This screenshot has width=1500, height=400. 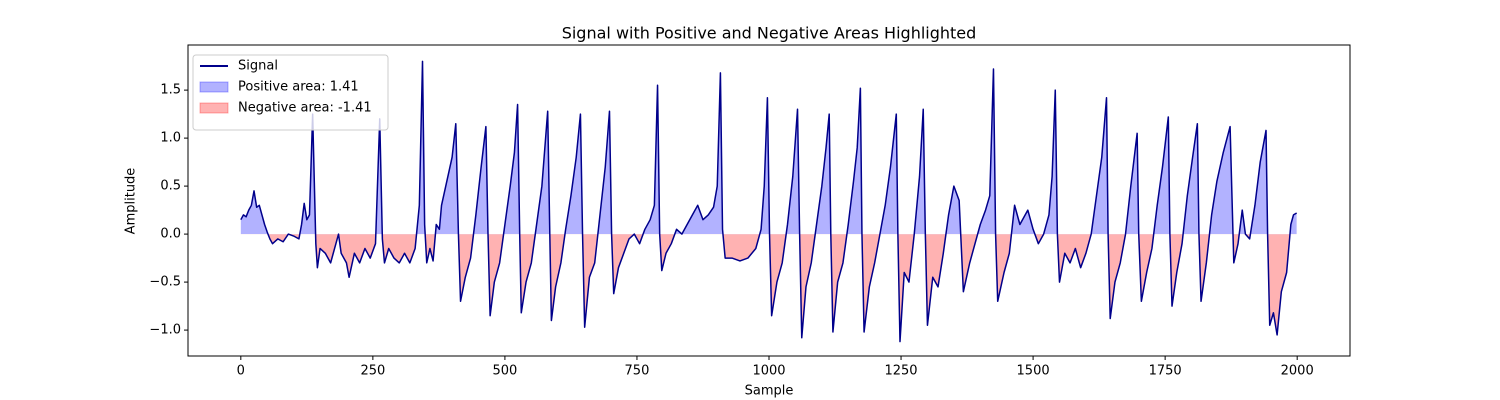 What do you see at coordinates (170, 234) in the screenshot?
I see `y-tick-label: 0.0` at bounding box center [170, 234].